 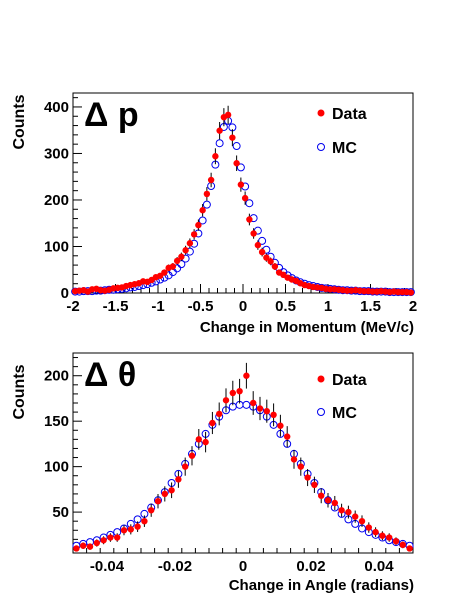 What do you see at coordinates (19, 391) in the screenshot?
I see `angle-ylabel: Counts` at bounding box center [19, 391].